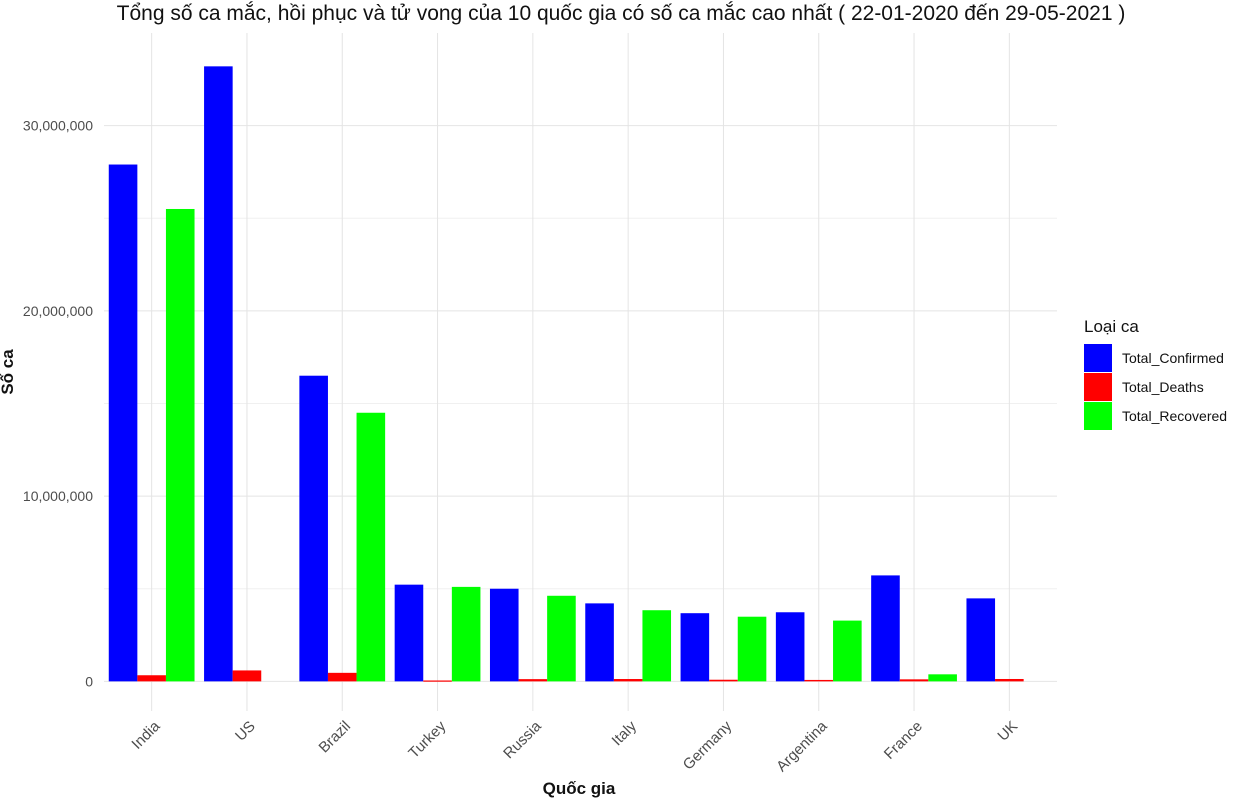 Image resolution: width=1242 pixels, height=803 pixels. I want to click on legend-label: Total_Confirmed, so click(1173, 358).